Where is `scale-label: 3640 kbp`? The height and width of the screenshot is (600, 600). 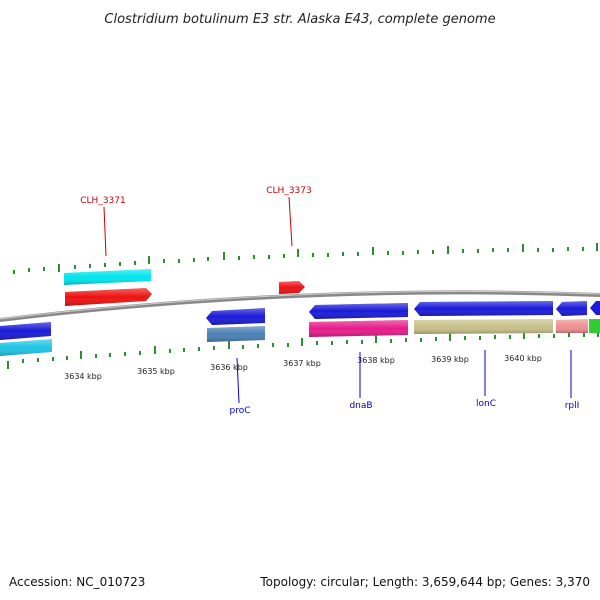 scale-label: 3640 kbp is located at coordinates (523, 358).